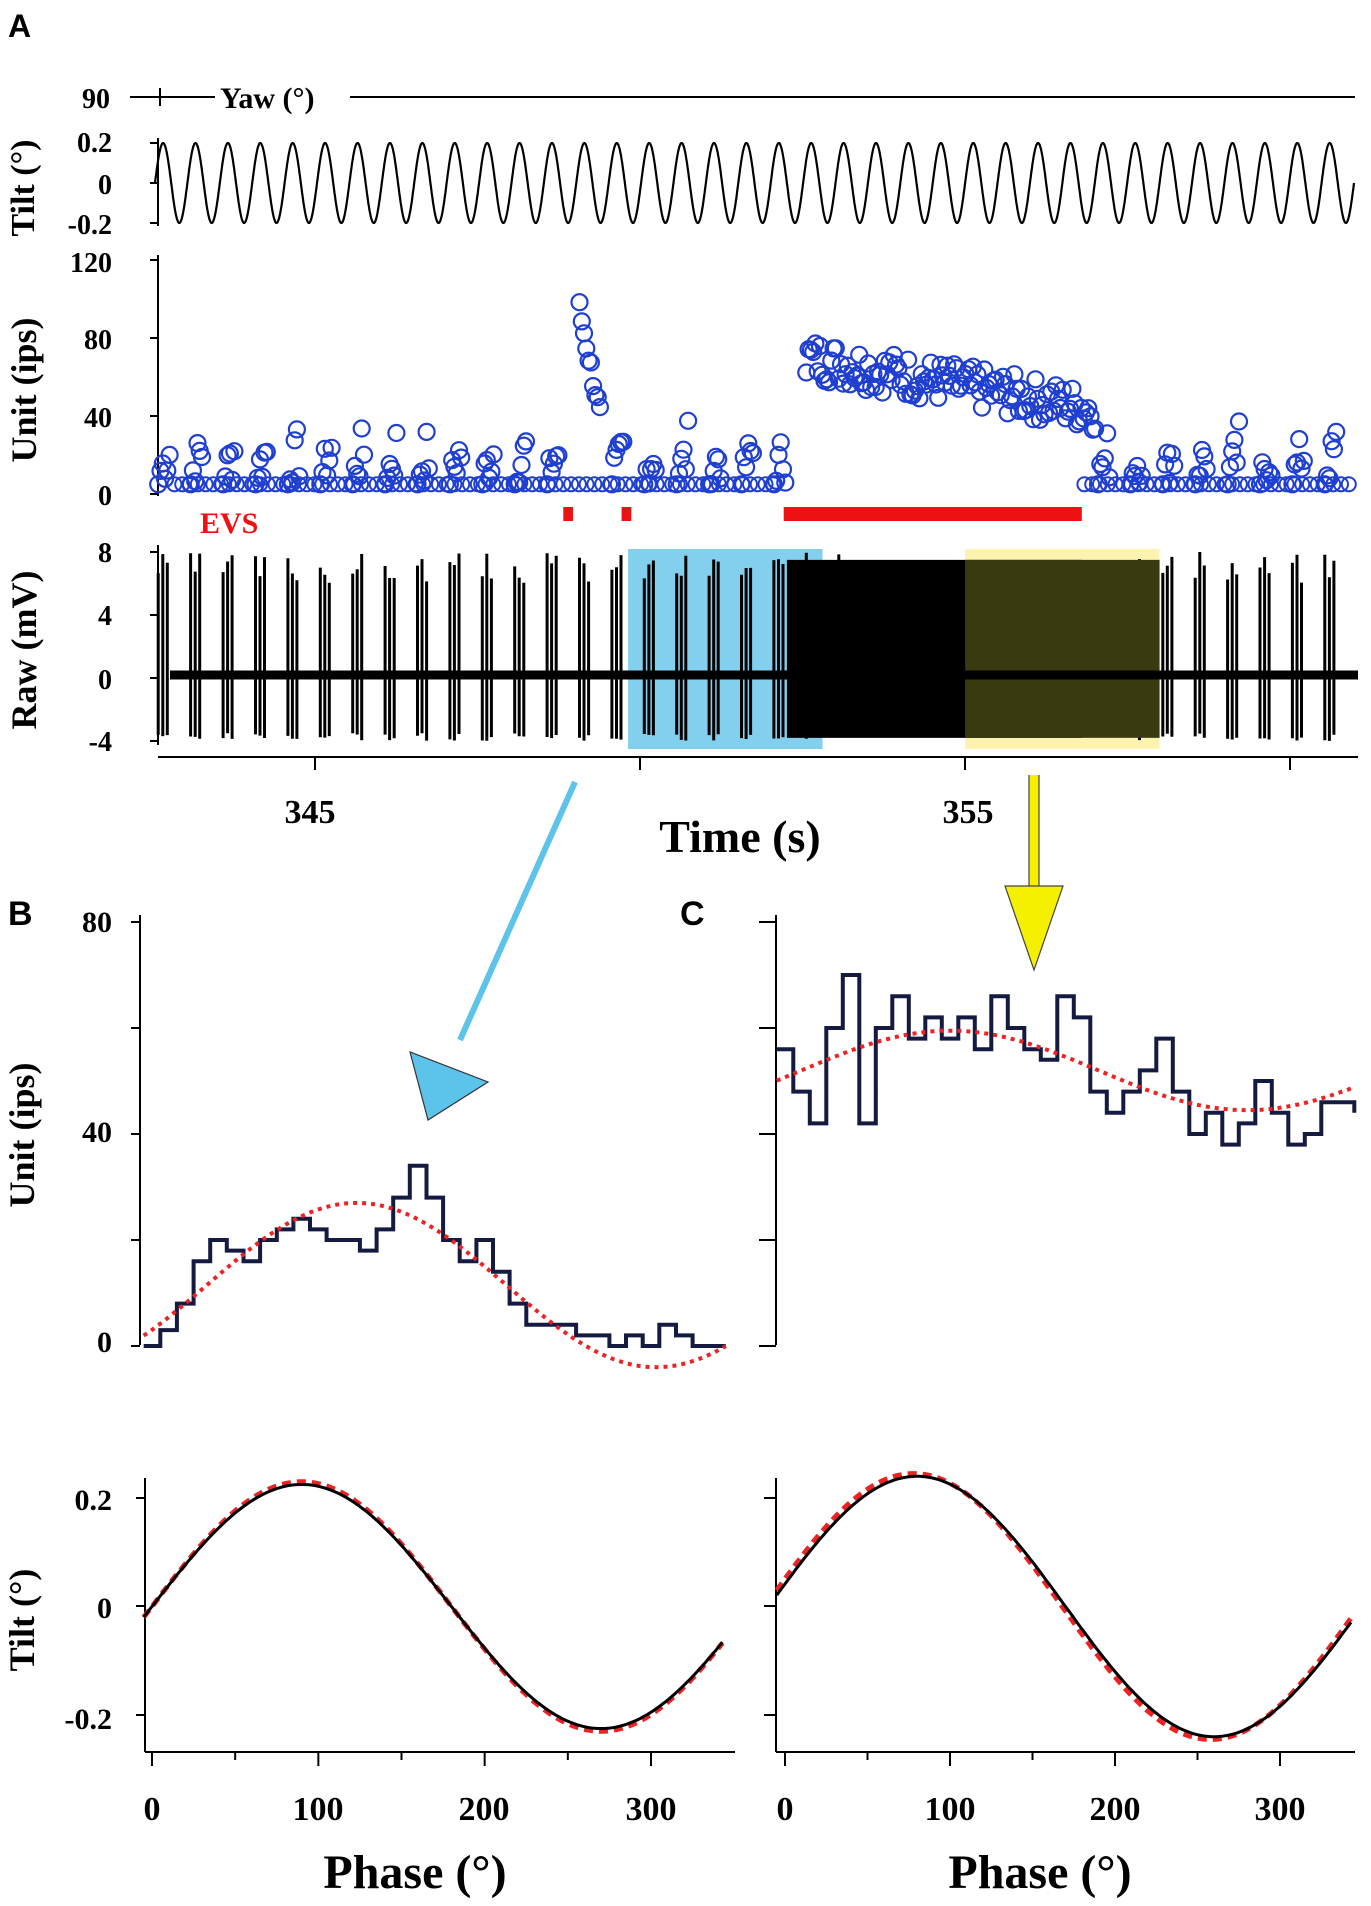  I want to click on panel-c-unit-histogram, so click(1066, 1060).